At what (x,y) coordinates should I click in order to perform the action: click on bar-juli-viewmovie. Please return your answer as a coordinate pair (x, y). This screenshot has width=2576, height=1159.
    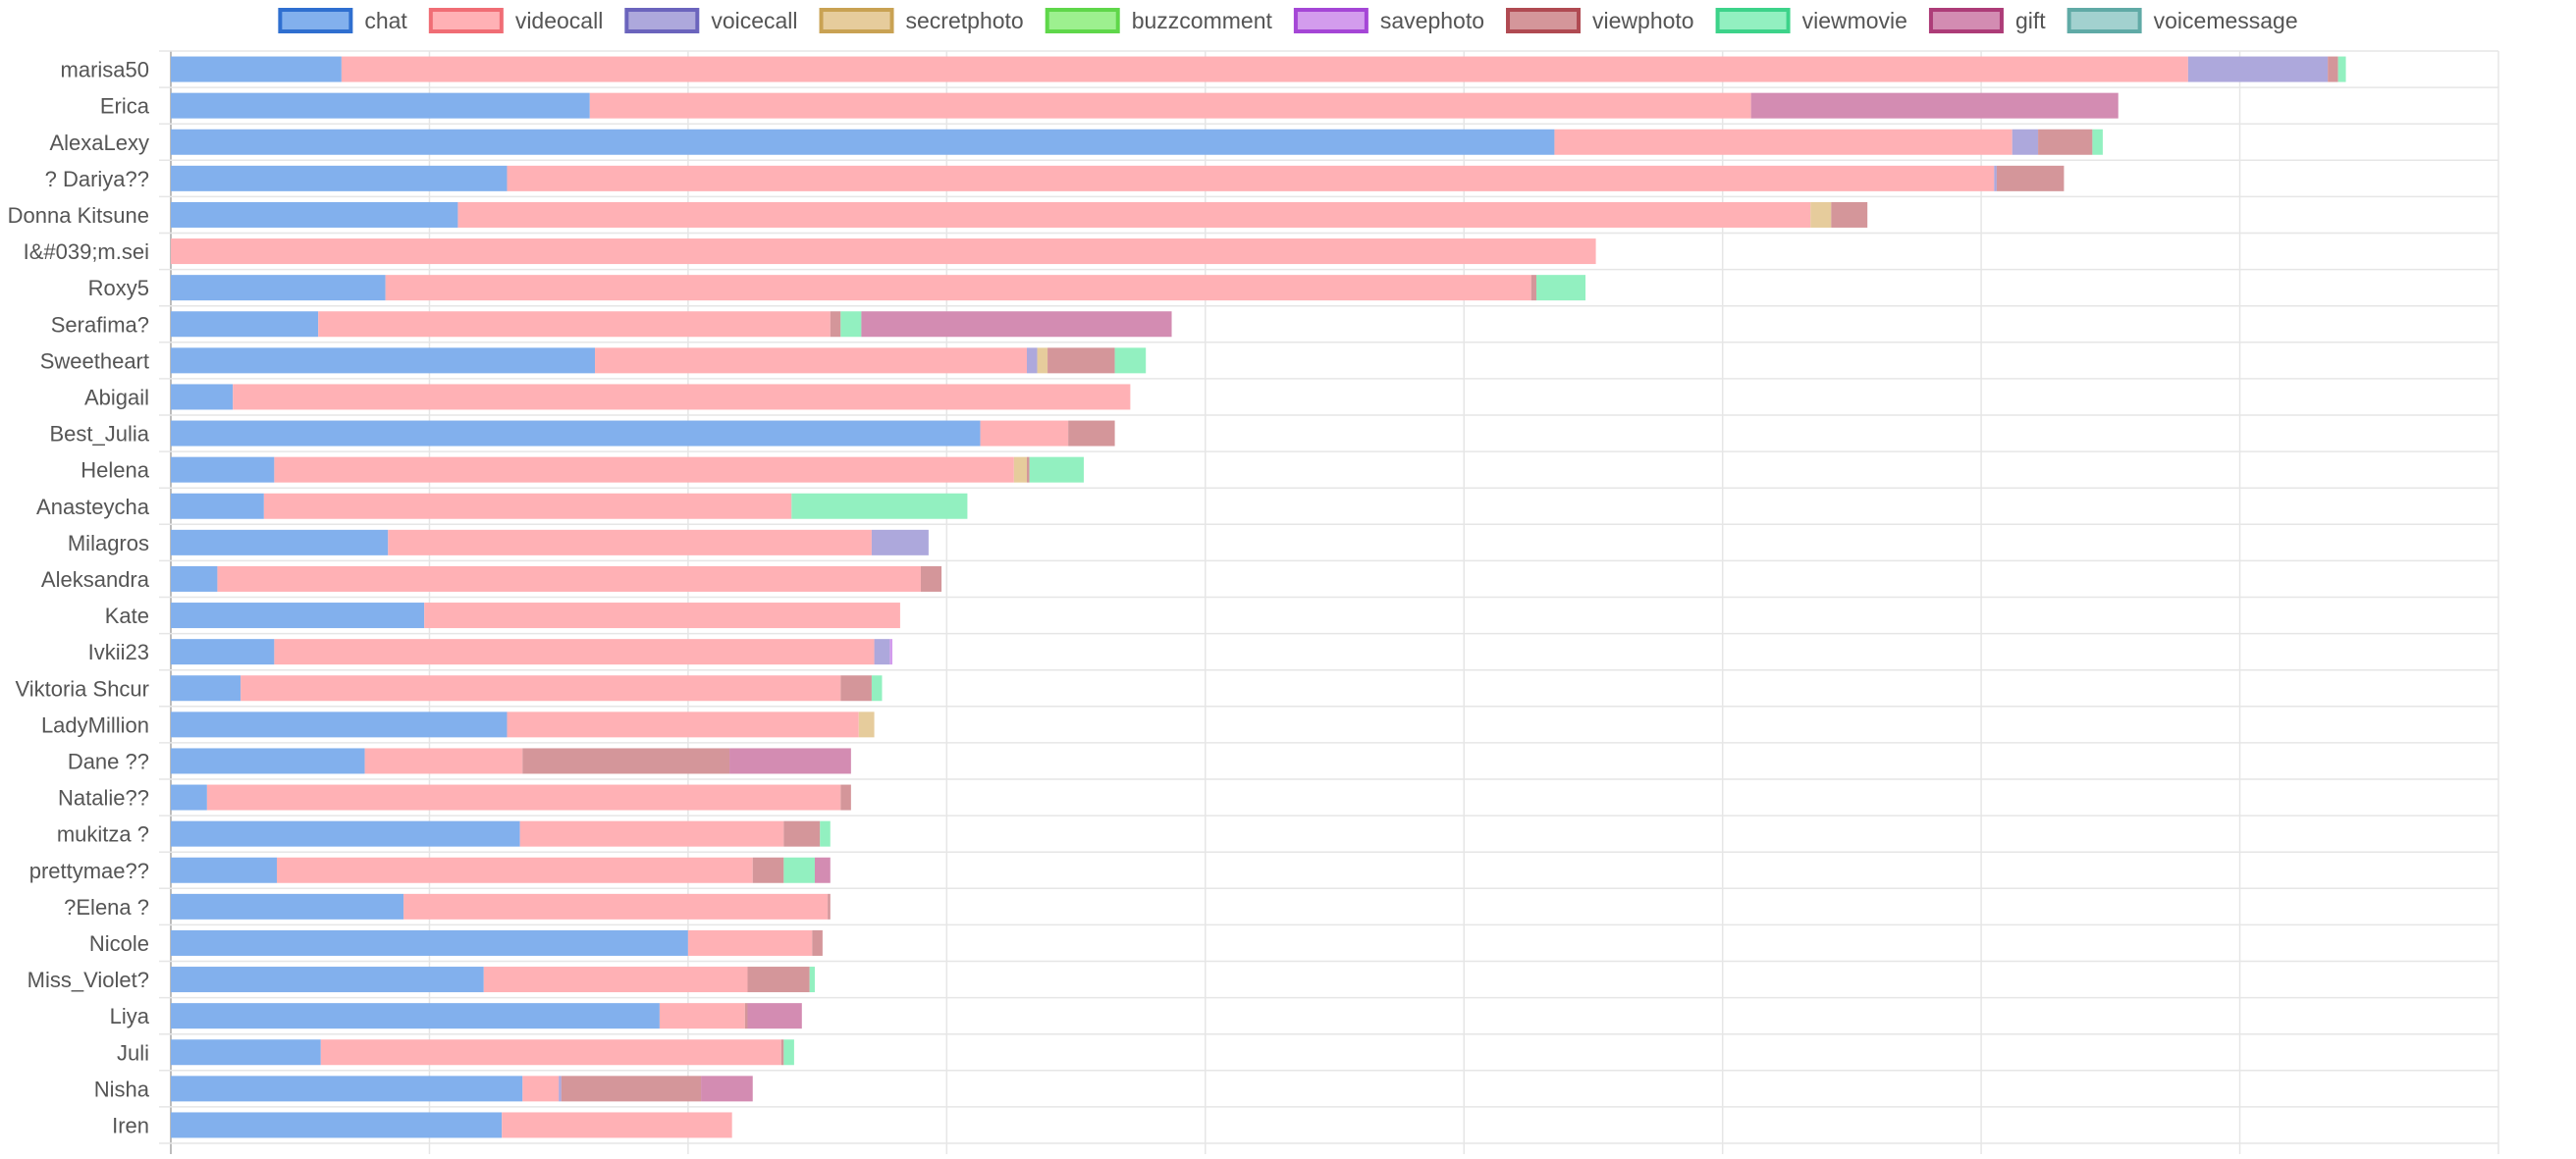
    Looking at the image, I should click on (788, 1052).